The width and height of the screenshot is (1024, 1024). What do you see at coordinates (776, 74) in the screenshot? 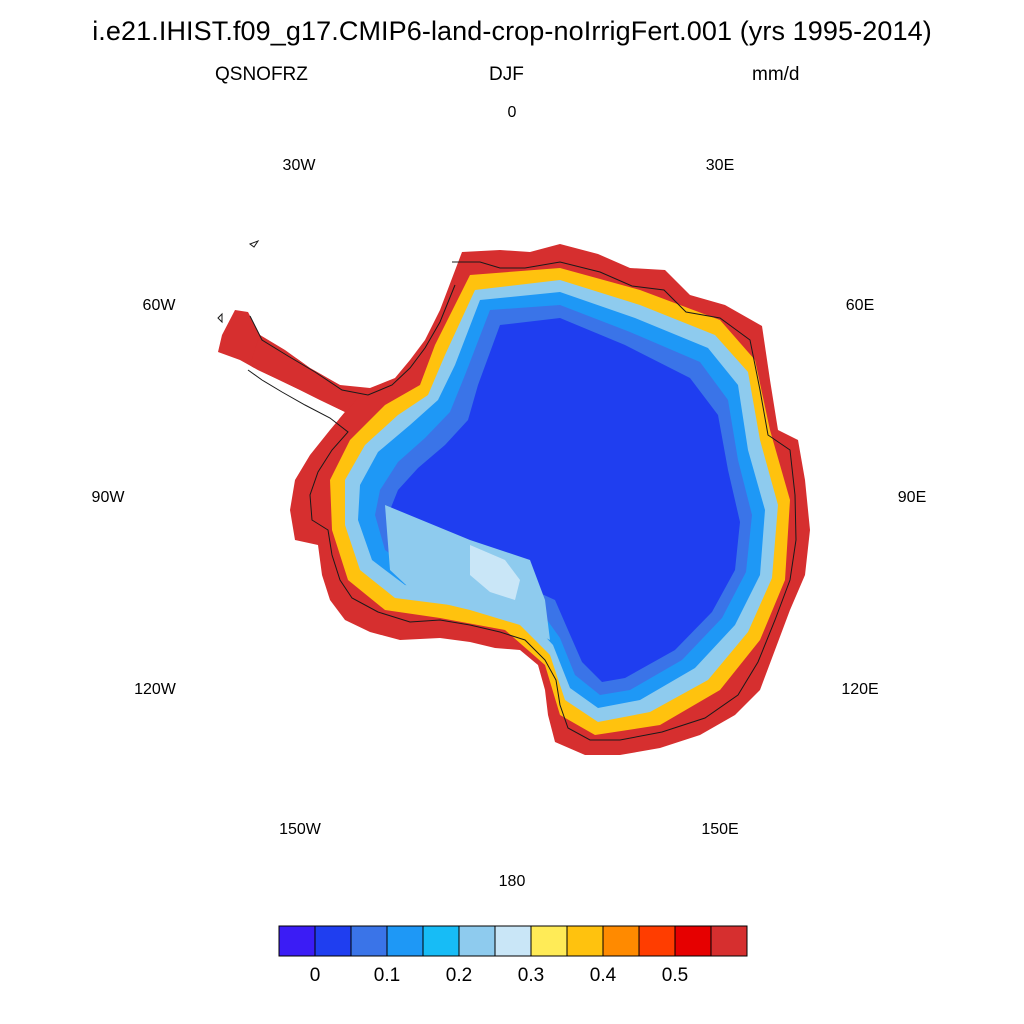
I see `units-label: mm/d` at bounding box center [776, 74].